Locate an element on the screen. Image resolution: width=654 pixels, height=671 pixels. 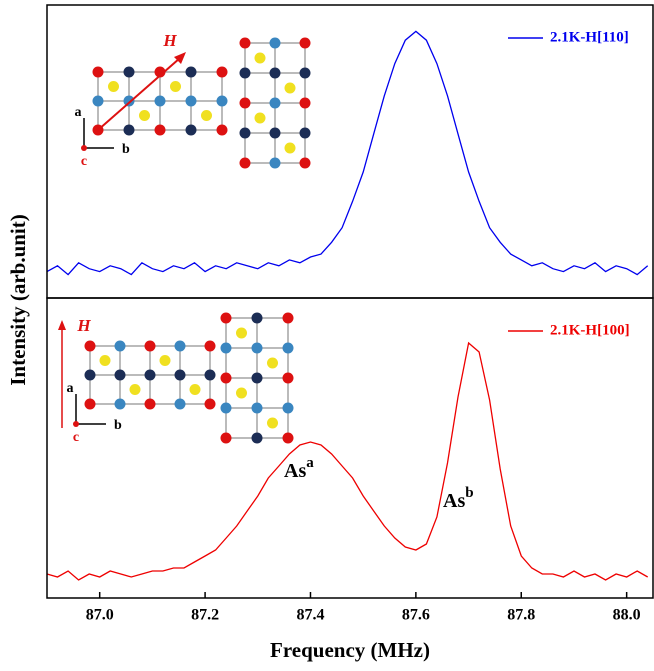
x-tick-label: 87.0 is located at coordinates (100, 615).